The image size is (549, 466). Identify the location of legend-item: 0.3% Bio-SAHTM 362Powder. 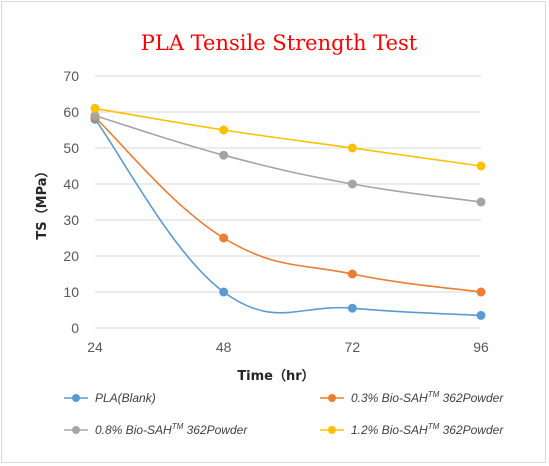
(412, 397).